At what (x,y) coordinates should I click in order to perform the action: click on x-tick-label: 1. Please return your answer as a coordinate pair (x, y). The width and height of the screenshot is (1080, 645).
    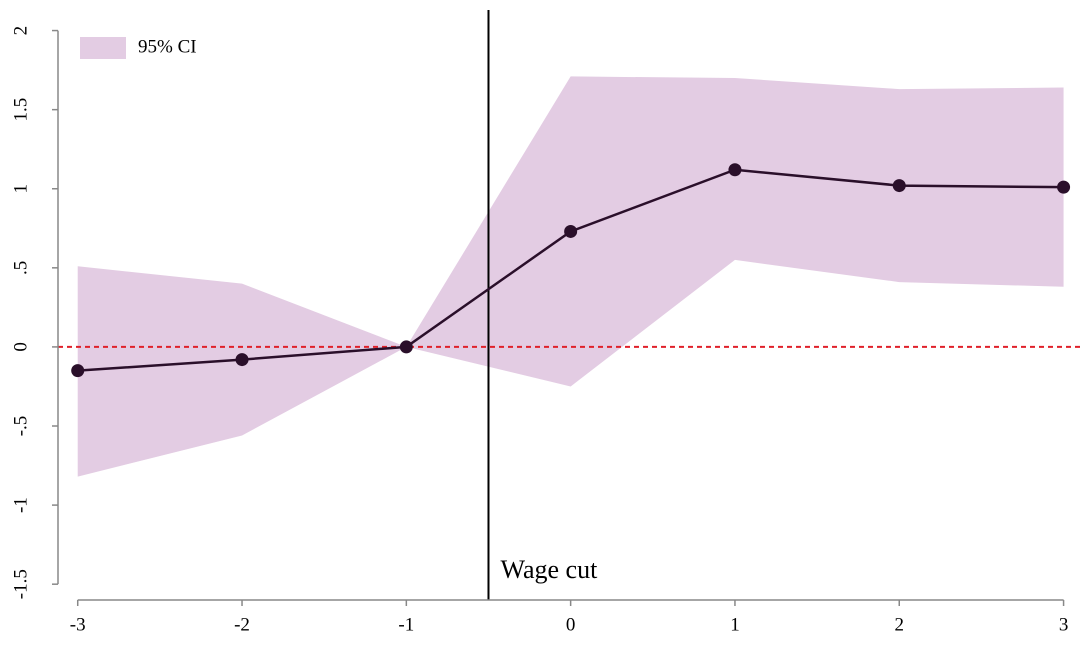
    Looking at the image, I should click on (735, 624).